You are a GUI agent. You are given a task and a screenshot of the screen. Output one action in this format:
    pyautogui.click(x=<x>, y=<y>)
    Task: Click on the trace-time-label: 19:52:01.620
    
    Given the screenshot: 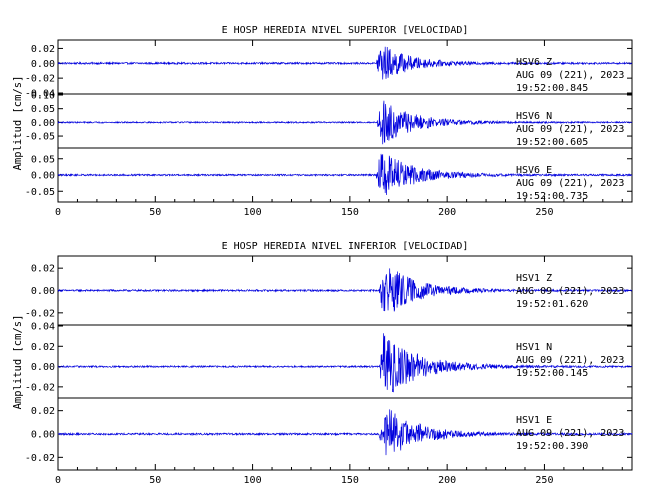 What is the action you would take?
    pyautogui.click(x=552, y=304)
    